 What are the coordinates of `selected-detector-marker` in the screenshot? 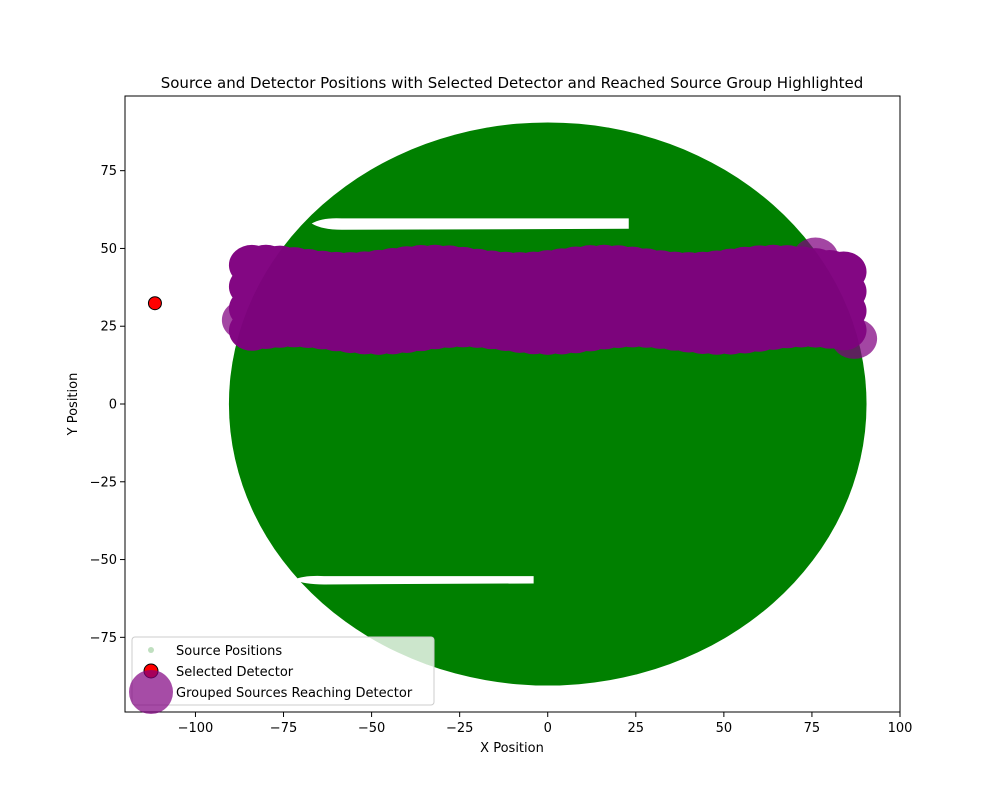 It's located at (154, 303).